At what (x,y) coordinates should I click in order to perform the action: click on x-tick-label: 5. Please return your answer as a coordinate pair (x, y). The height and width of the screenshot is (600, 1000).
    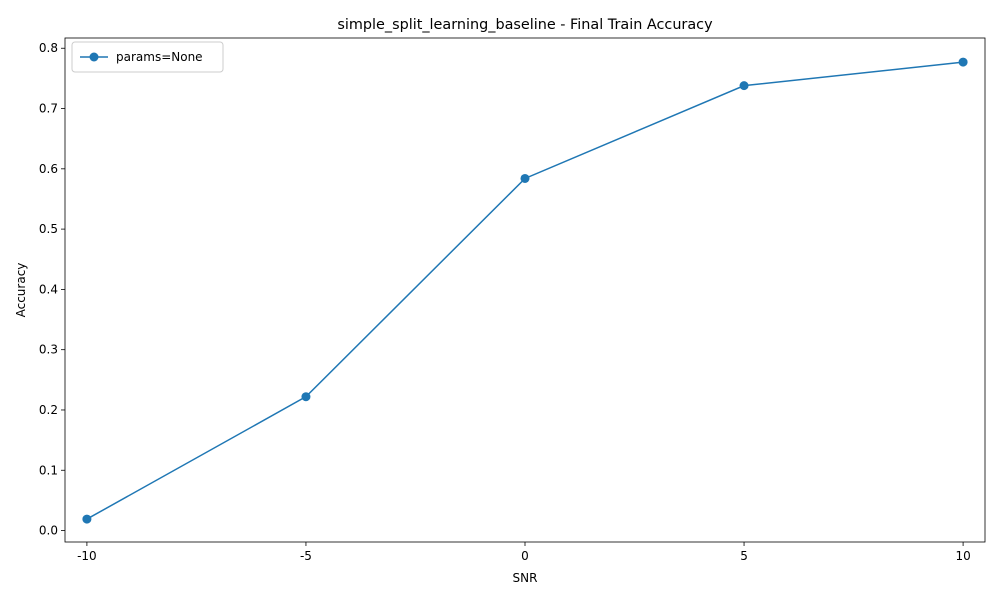
    Looking at the image, I should click on (744, 556).